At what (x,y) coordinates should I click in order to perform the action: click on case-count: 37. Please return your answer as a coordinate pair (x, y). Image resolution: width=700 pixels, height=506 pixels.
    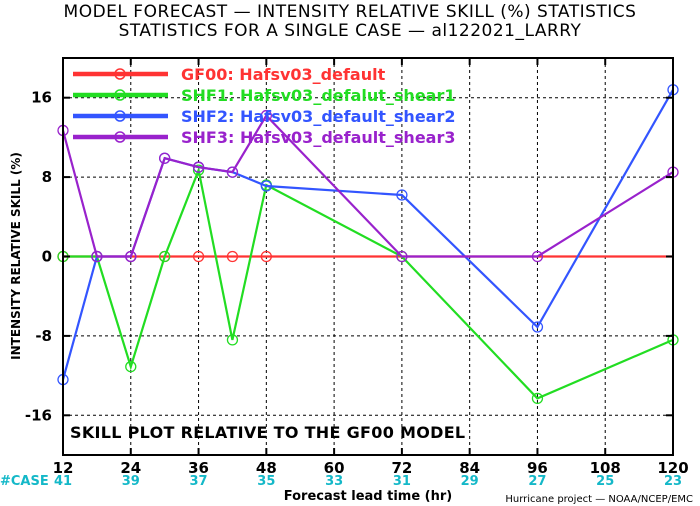
    Looking at the image, I should click on (199, 481).